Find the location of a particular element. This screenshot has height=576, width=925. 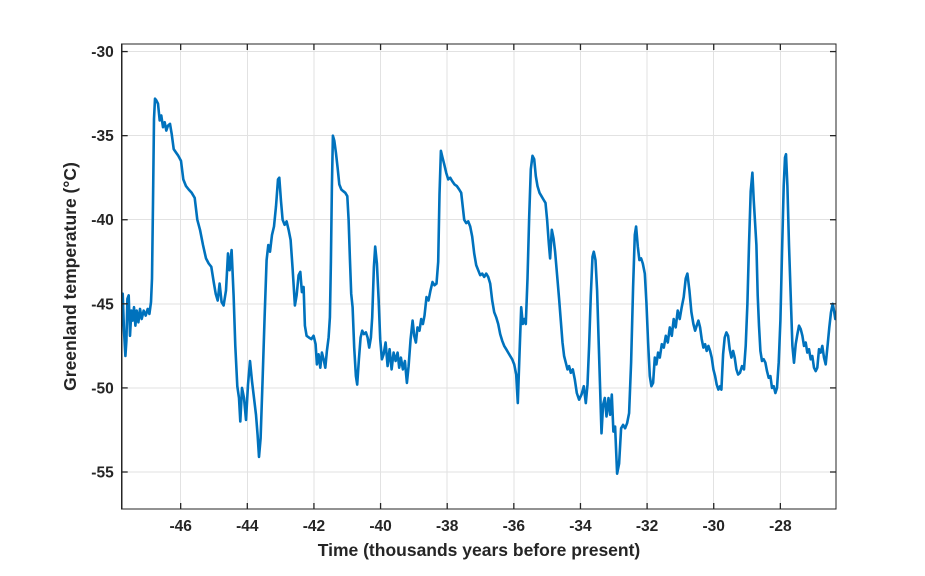

x-tick-label: -36 is located at coordinates (514, 526).